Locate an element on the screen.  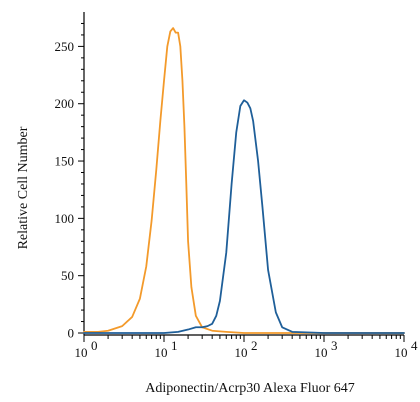
x-axis-title: Adiponectin/Acrp30 Alexa Fluor 647 is located at coordinates (250, 388).